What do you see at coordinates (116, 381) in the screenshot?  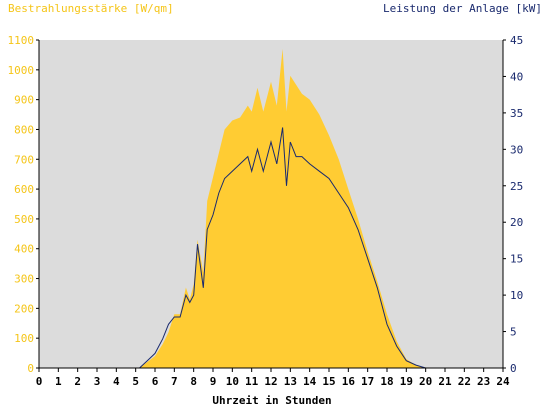 I see `x-tick-label: 4` at bounding box center [116, 381].